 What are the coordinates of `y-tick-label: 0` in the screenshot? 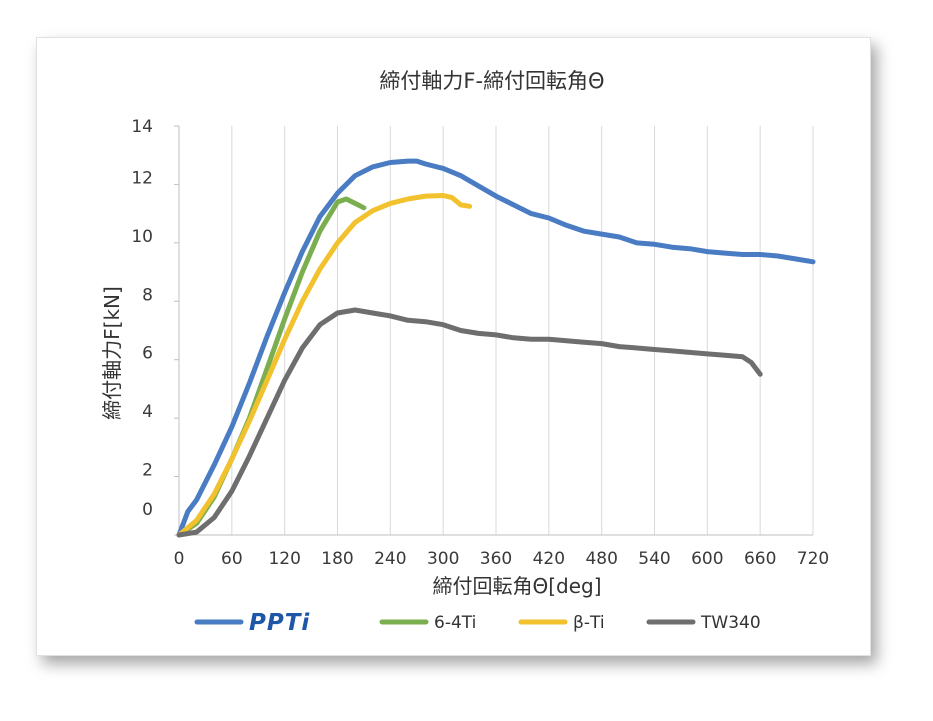 It's located at (147, 510).